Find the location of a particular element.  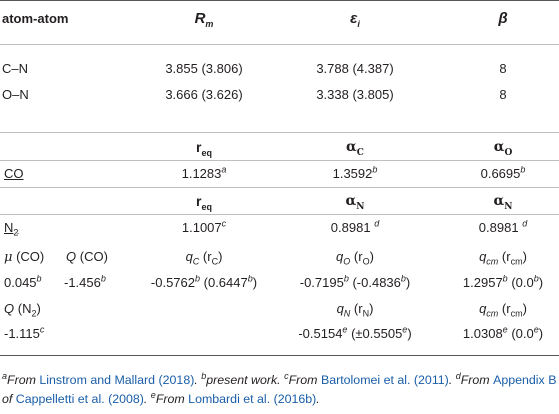

col-header-beta: β is located at coordinates (503, 18).